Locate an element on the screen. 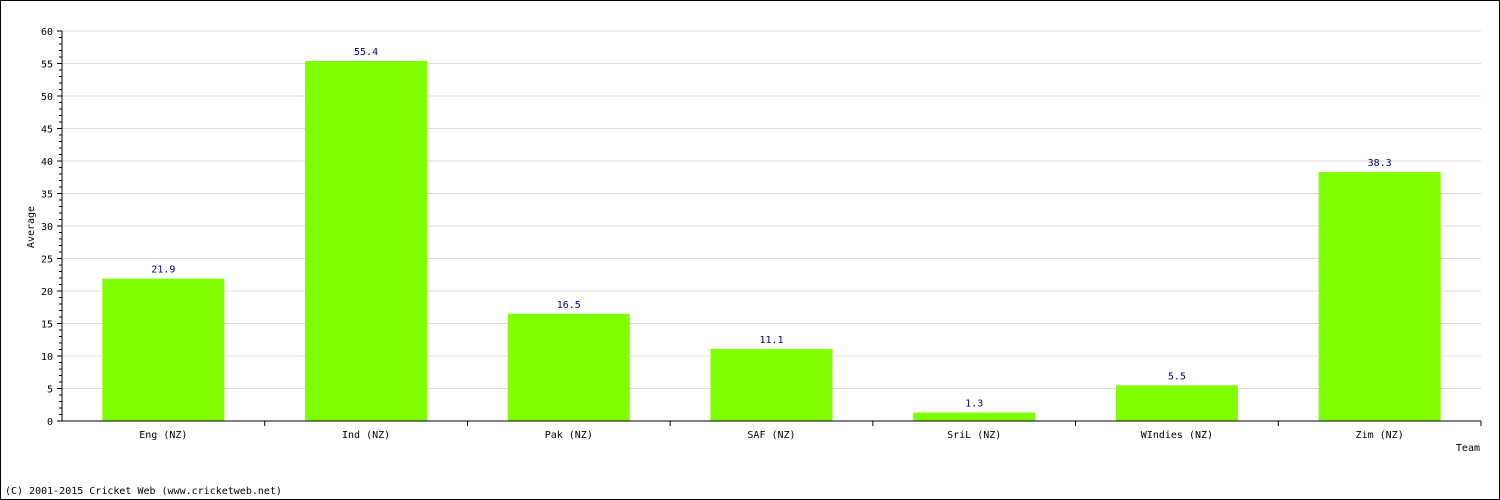 This screenshot has width=1500, height=500. y-tick-label-30: 30 is located at coordinates (47, 227).